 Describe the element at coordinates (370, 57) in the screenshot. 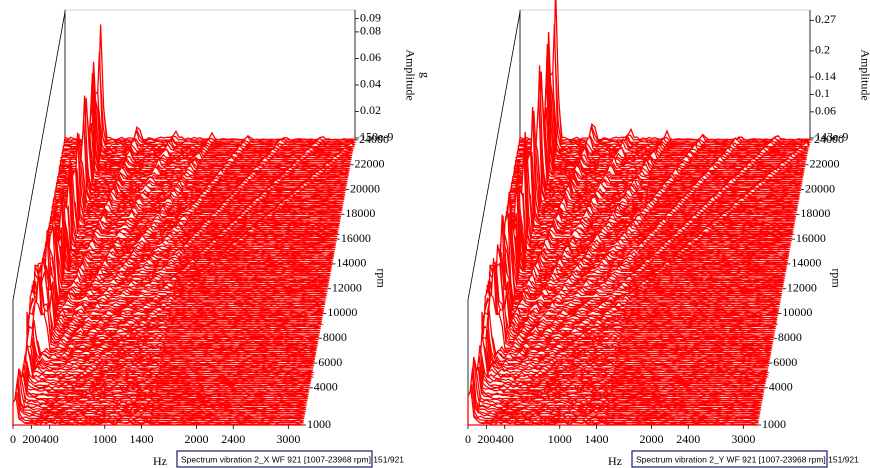

I see `y-tick-label: 0.06` at that location.